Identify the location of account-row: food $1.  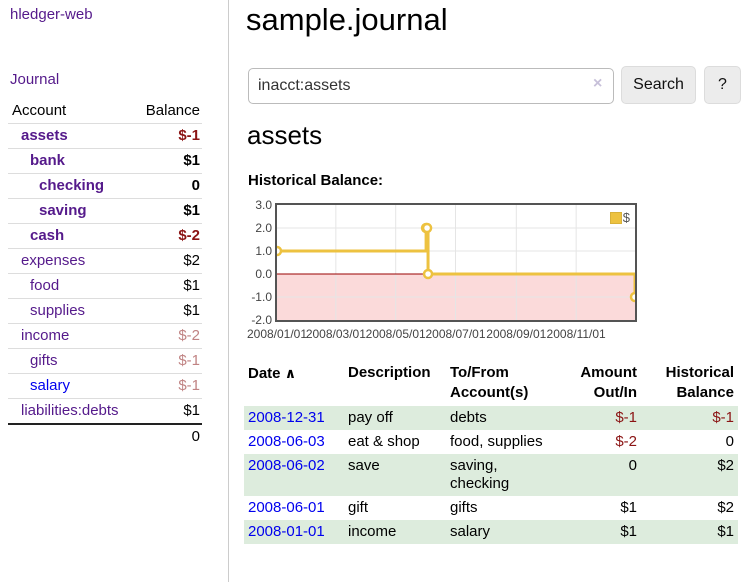
(105, 286).